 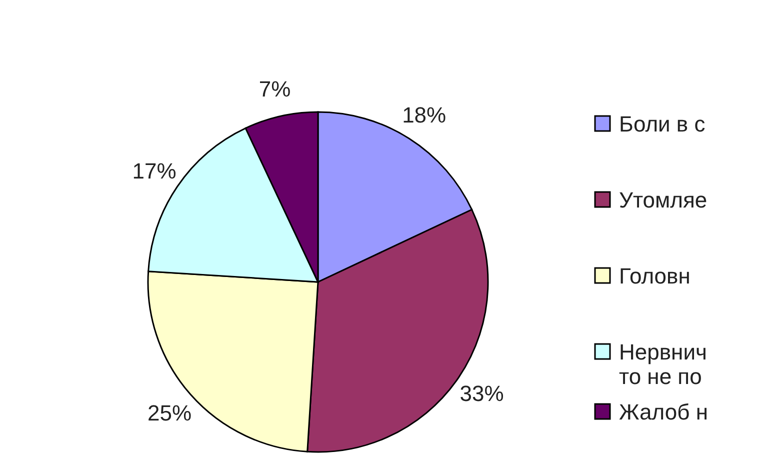 I want to click on legend-label: Жалоб н, so click(x=663, y=412).